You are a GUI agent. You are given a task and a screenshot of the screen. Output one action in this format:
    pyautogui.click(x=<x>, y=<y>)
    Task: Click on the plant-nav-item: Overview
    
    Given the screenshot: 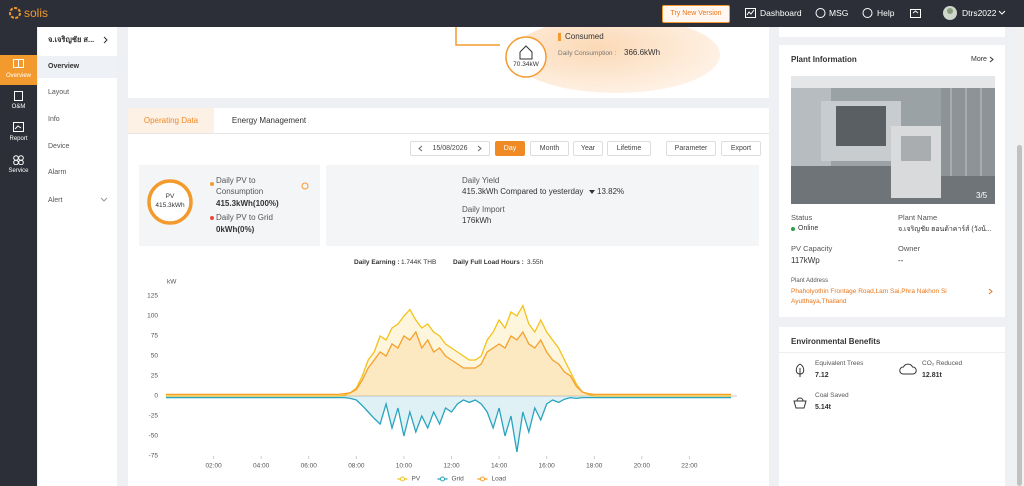 What is the action you would take?
    pyautogui.click(x=64, y=66)
    